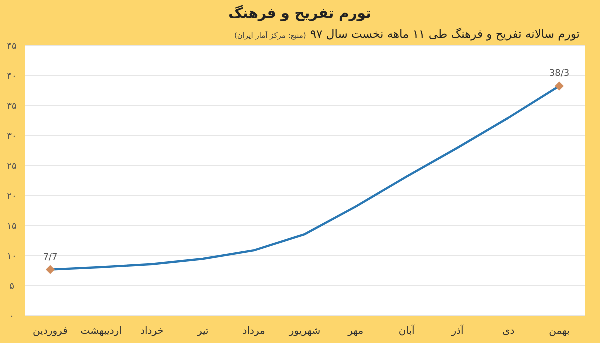  Describe the element at coordinates (407, 330) in the screenshot. I see `x-tick-label: آبان` at that location.